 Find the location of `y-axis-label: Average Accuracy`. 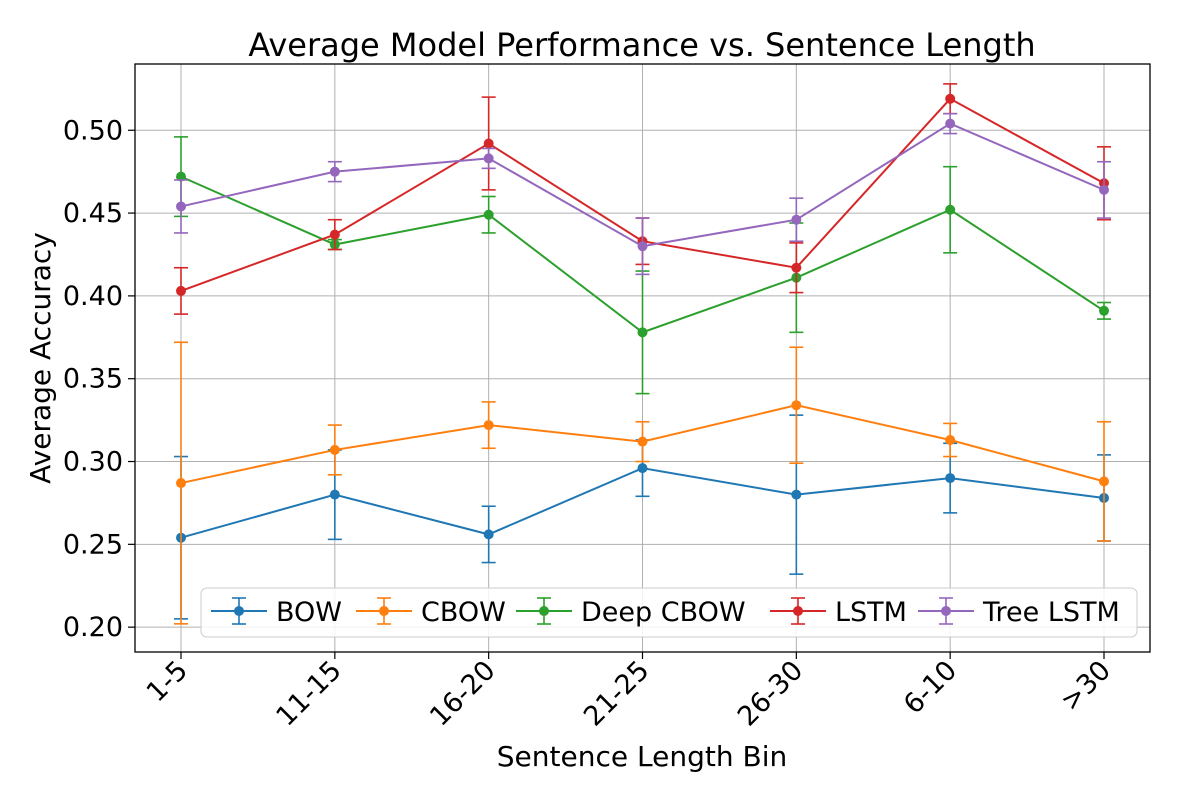

y-axis-label: Average Accuracy is located at coordinates (40, 358).